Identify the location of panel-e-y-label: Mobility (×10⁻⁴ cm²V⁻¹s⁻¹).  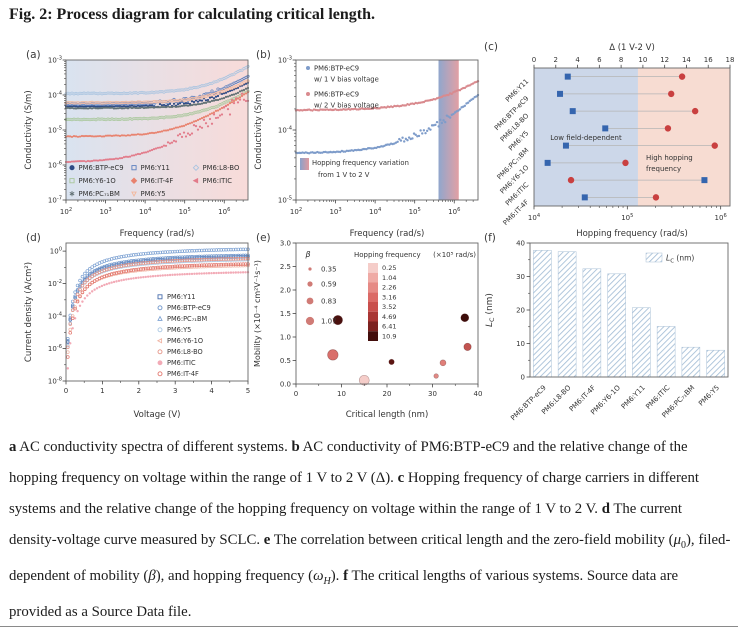
(257, 313).